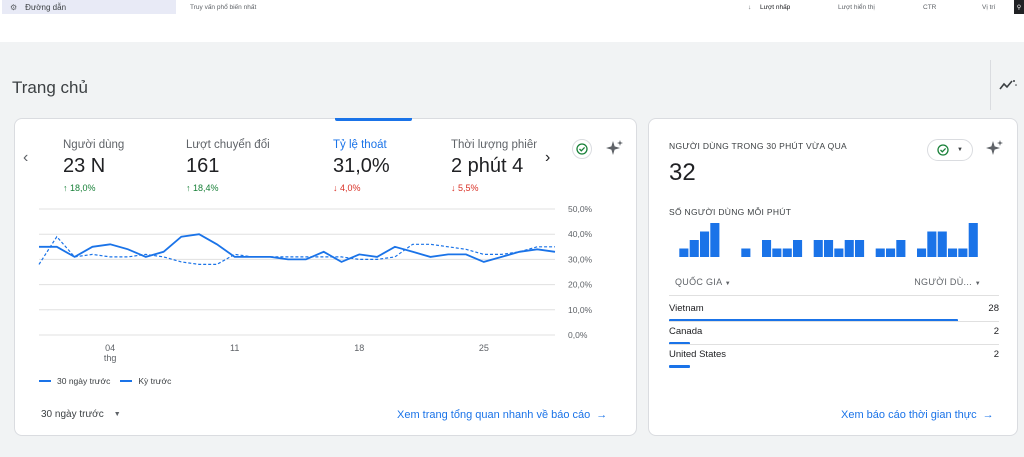 This screenshot has height=457, width=1024. Describe the element at coordinates (856, 7) in the screenshot. I see `col-impressions: Lượt hiển thị` at that location.